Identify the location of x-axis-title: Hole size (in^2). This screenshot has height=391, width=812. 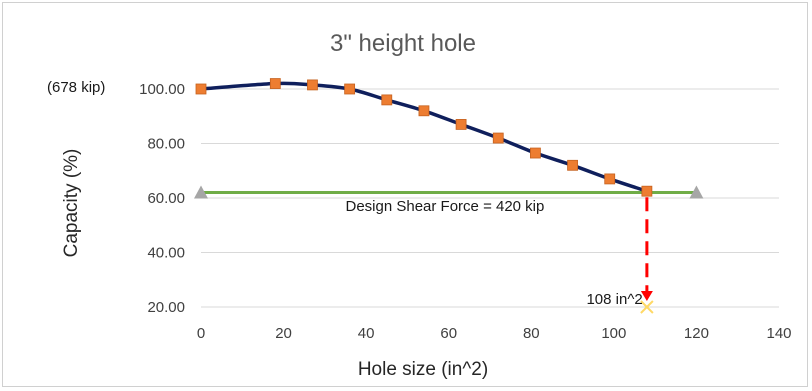
(423, 369).